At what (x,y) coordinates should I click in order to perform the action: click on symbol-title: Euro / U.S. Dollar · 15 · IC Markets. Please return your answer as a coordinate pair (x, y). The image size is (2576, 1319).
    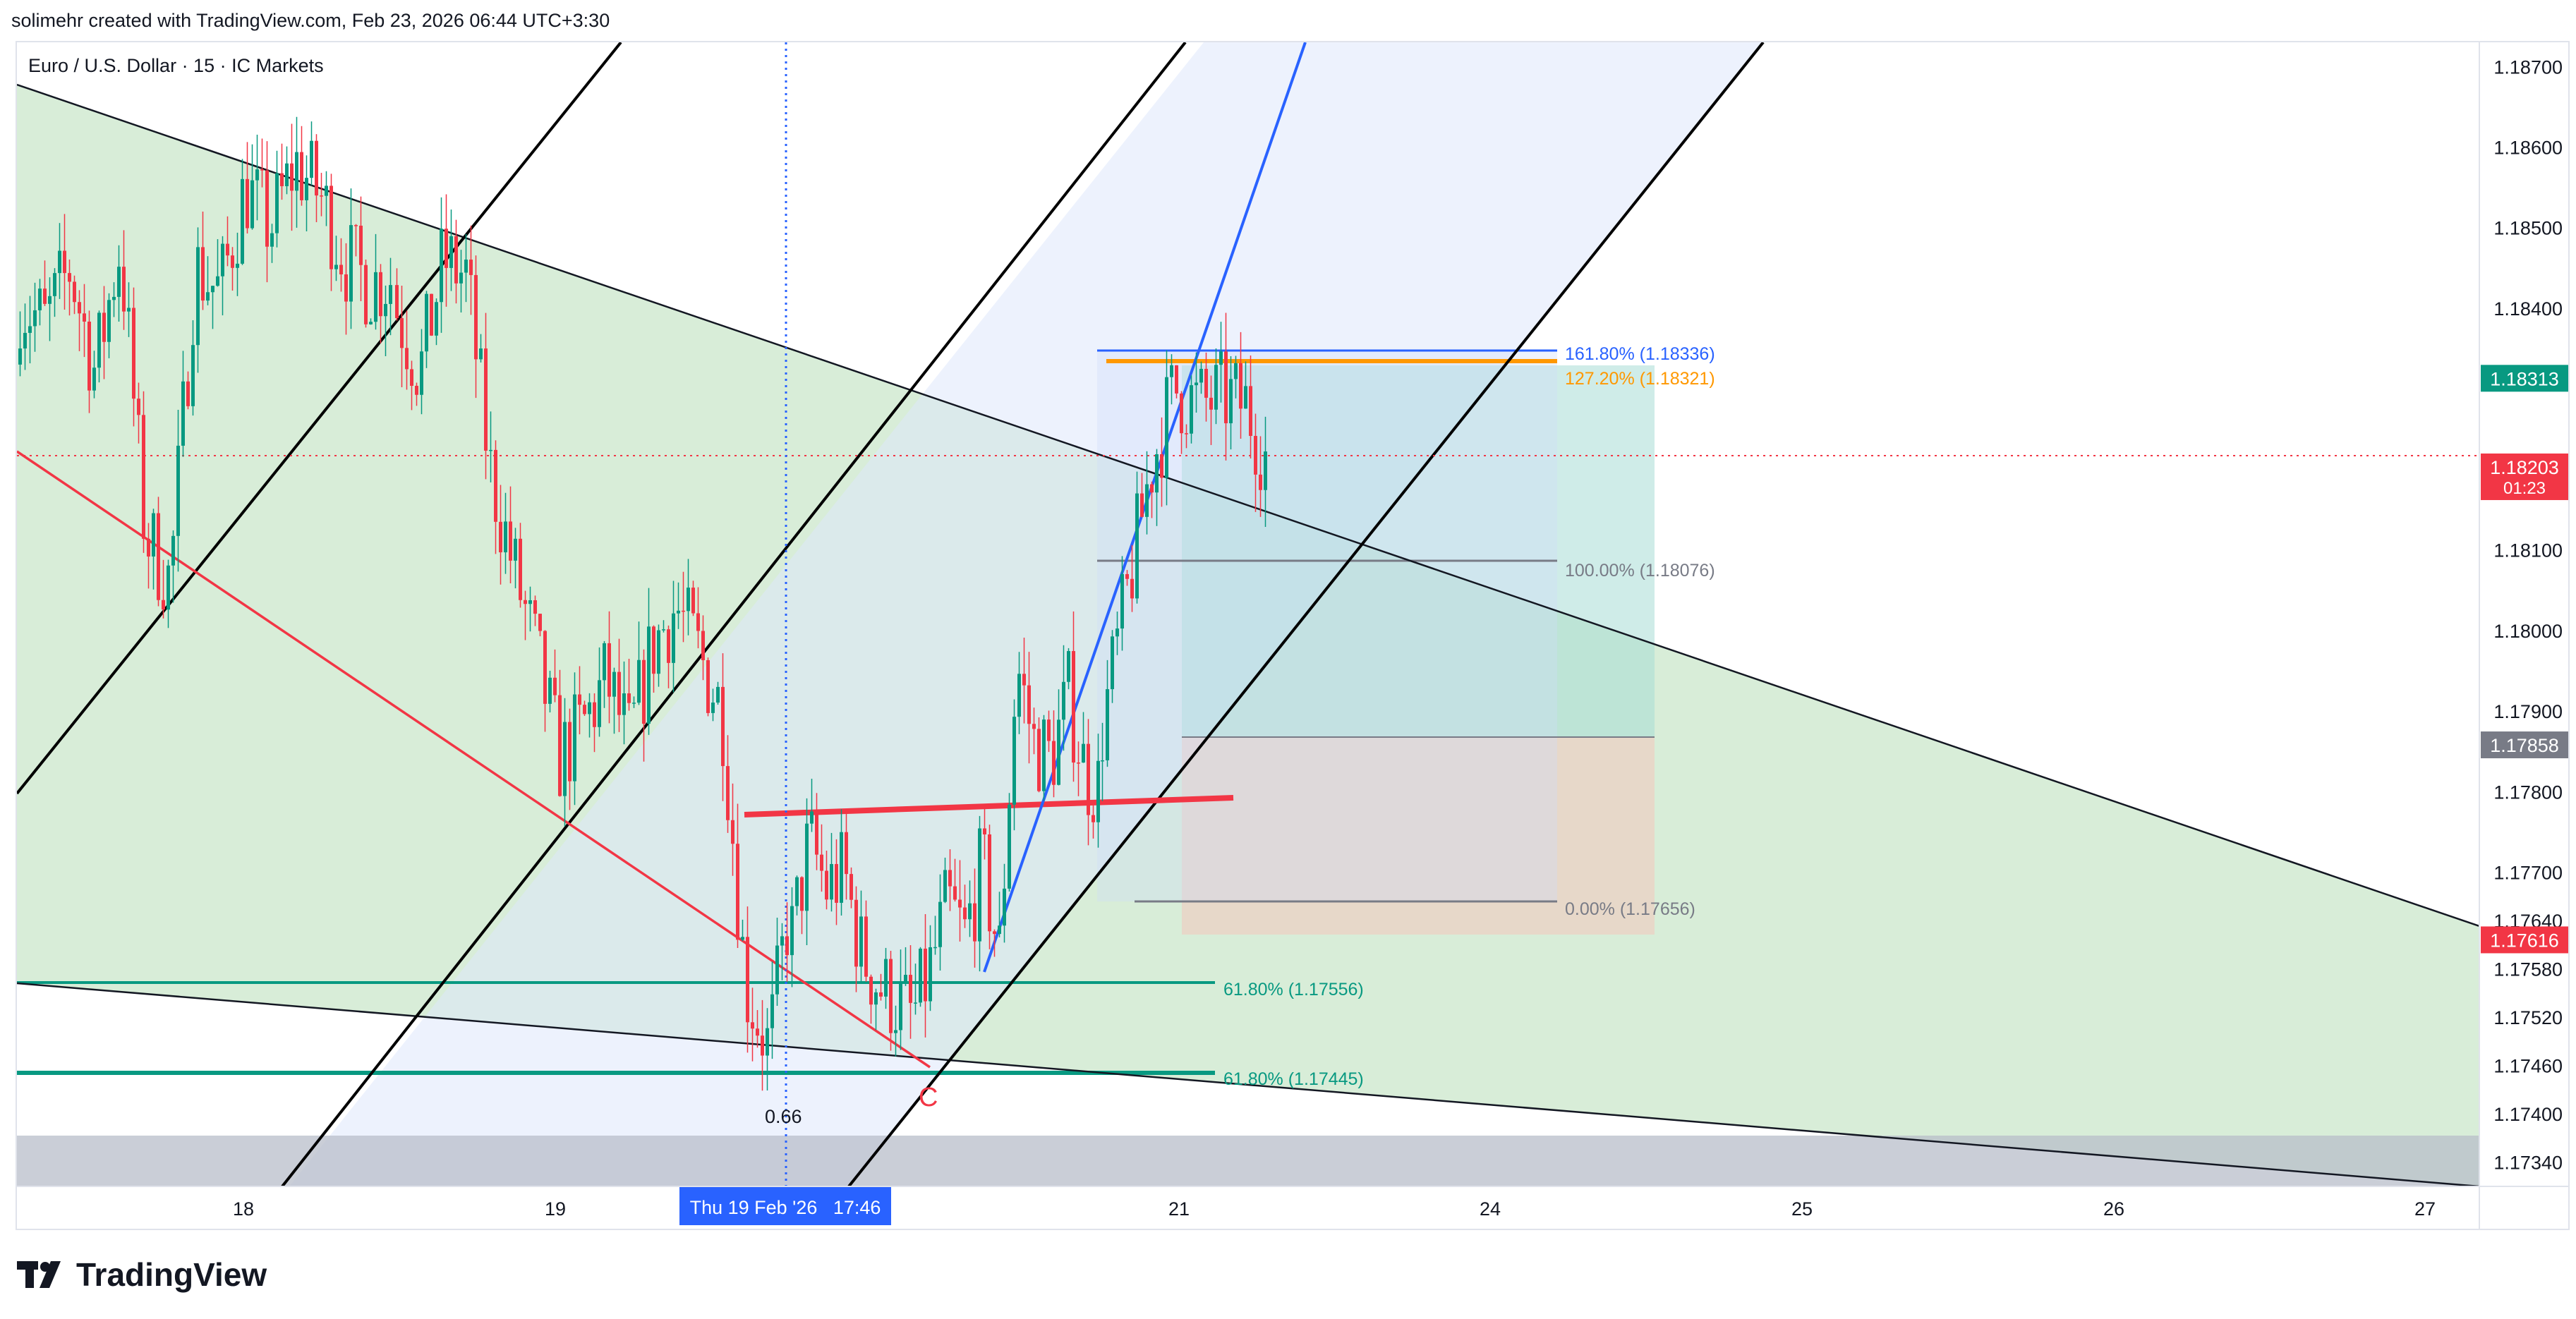
    Looking at the image, I should click on (176, 65).